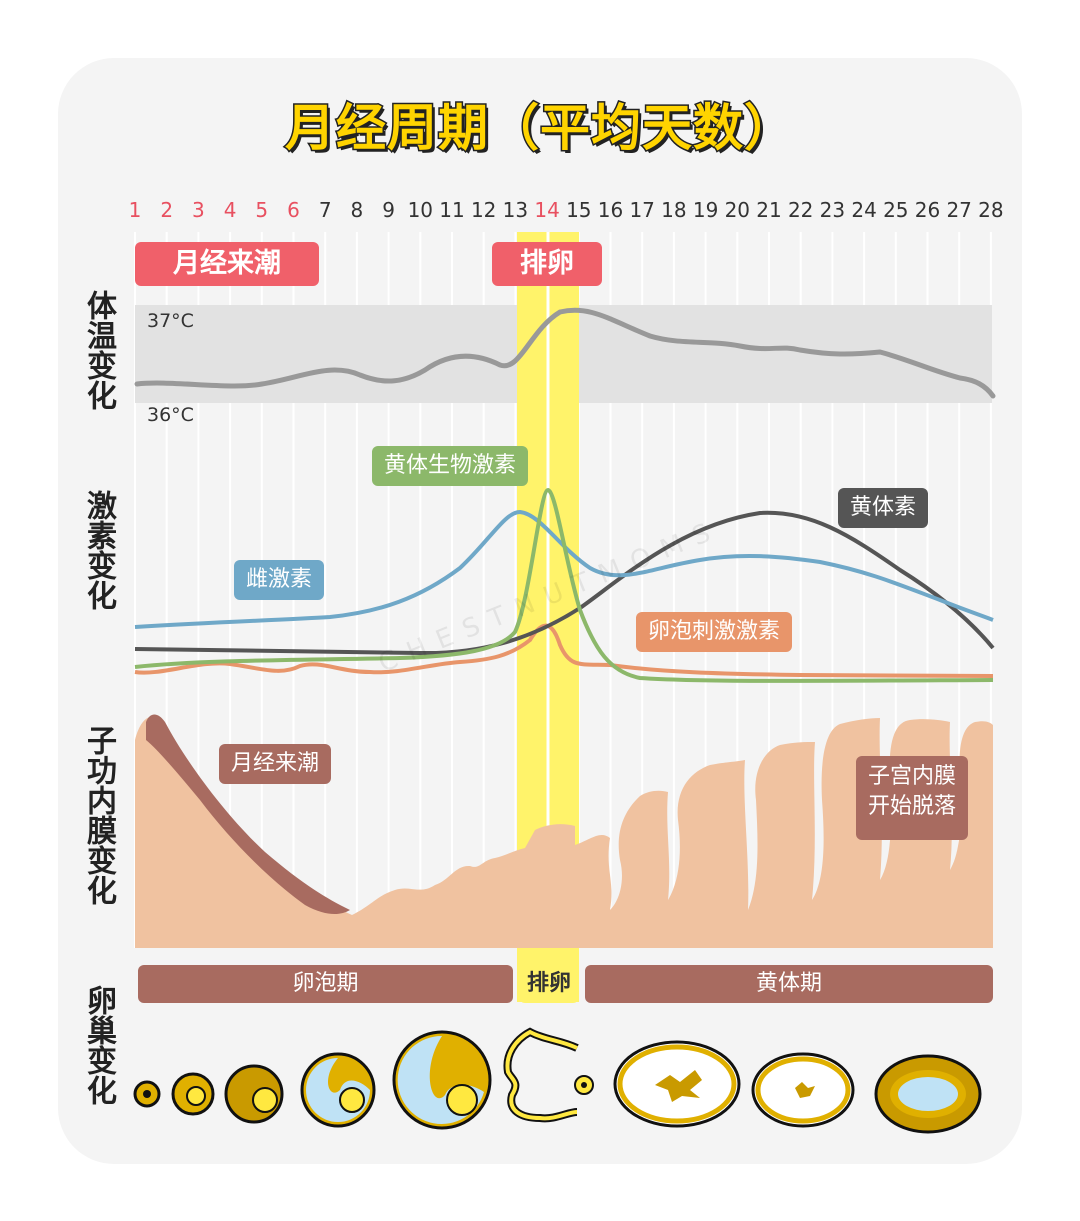 The image size is (1080, 1221). Describe the element at coordinates (541, 1075) in the screenshot. I see `ruptured-follicle-wall` at that location.